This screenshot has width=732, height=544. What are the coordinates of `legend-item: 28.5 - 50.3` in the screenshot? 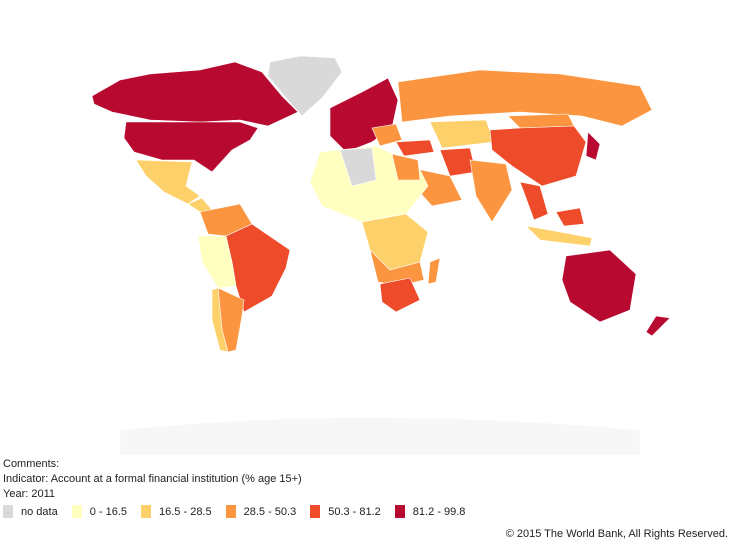 It's located at (261, 511).